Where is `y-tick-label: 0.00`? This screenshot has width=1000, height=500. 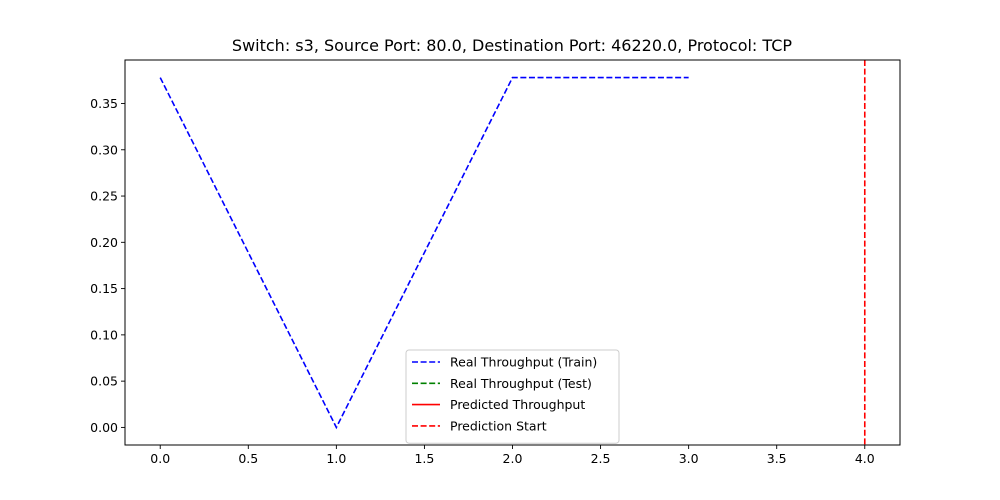
y-tick-label: 0.00 is located at coordinates (104, 427).